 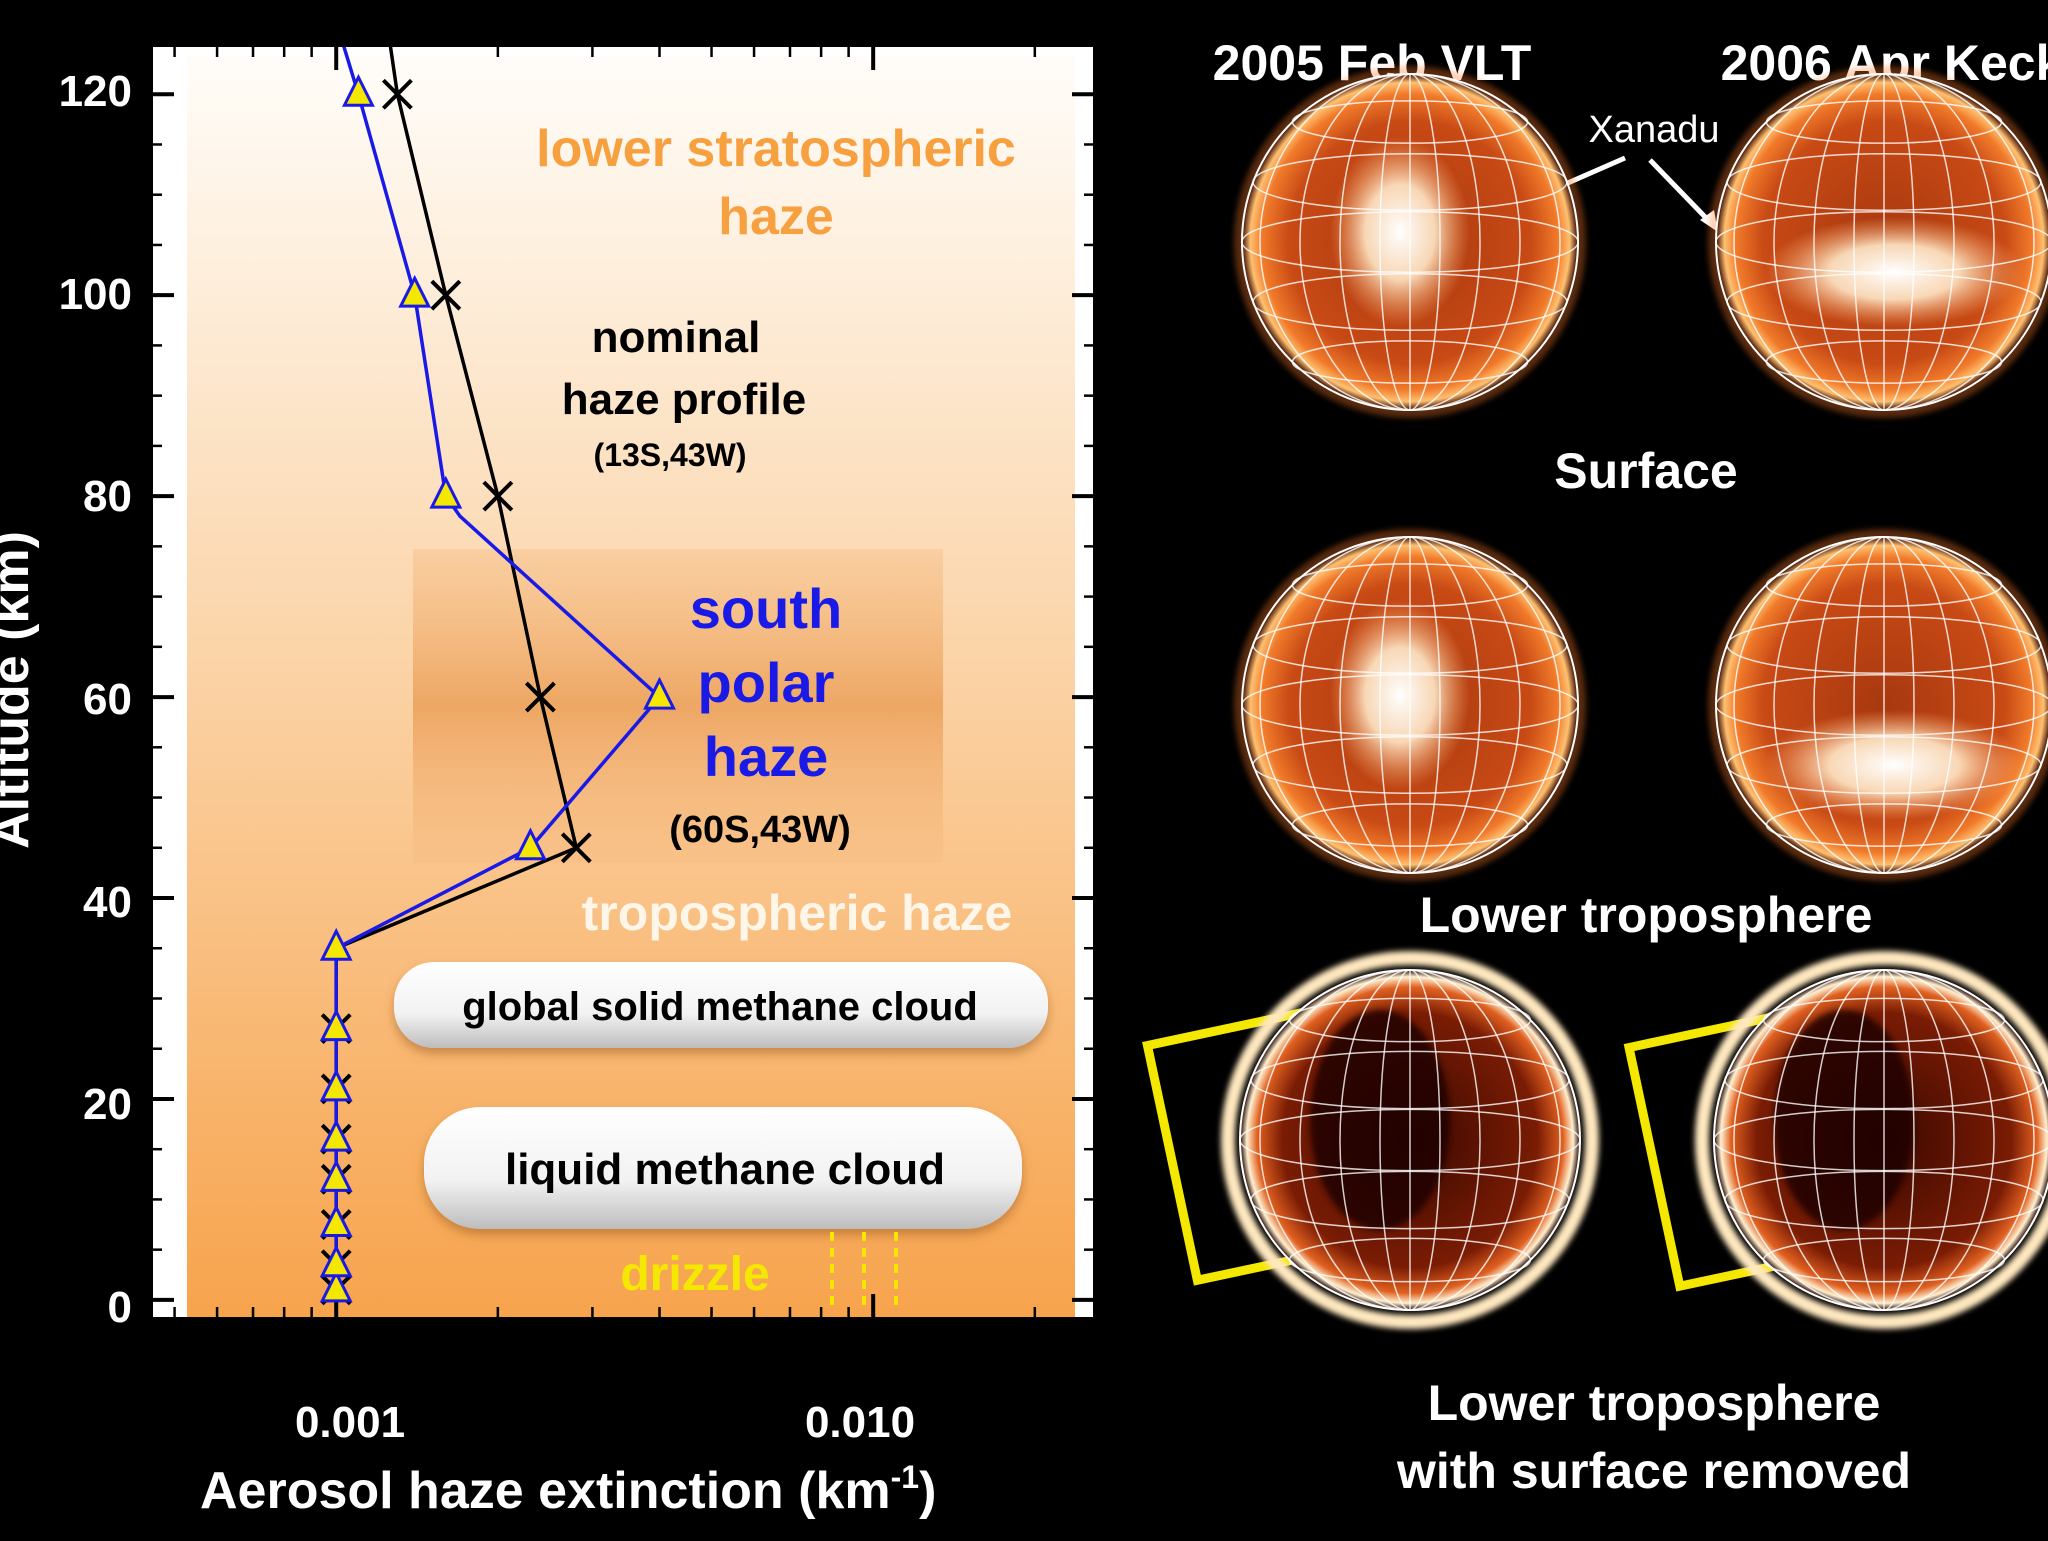 I want to click on y-tick-label: 120, so click(x=95, y=91).